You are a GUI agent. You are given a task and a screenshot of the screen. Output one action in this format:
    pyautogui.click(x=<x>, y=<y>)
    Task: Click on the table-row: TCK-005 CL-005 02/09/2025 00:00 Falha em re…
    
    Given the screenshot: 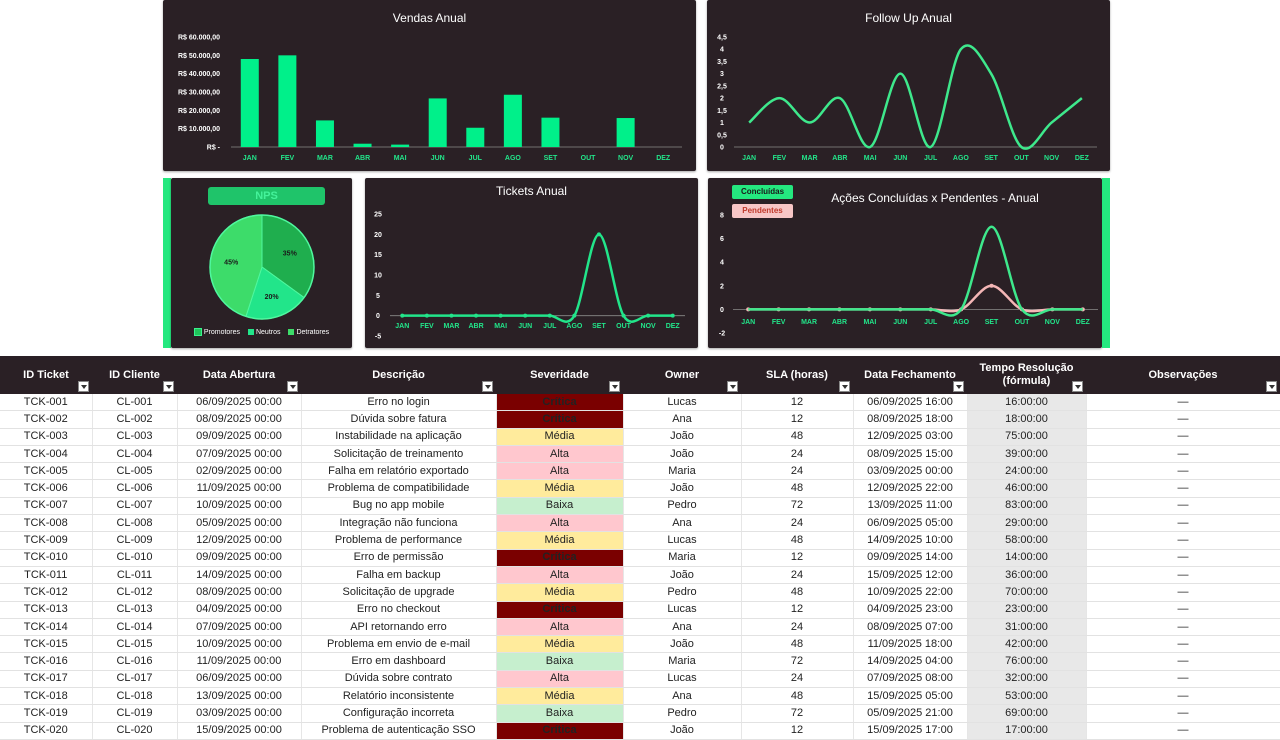 What is the action you would take?
    pyautogui.click(x=640, y=471)
    